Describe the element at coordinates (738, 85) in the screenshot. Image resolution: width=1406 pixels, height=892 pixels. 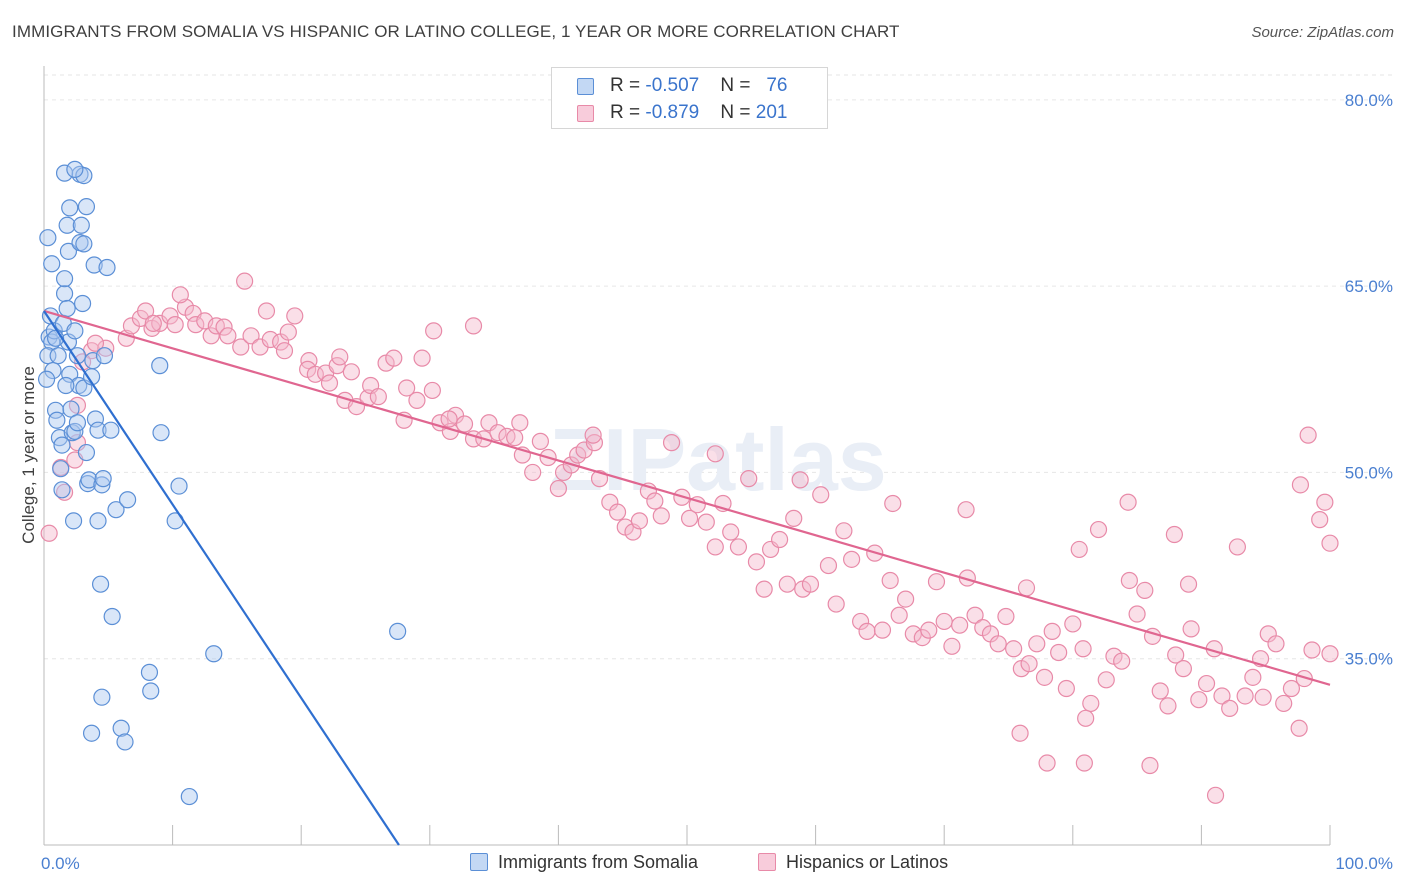
I see `n-label: N =` at that location.